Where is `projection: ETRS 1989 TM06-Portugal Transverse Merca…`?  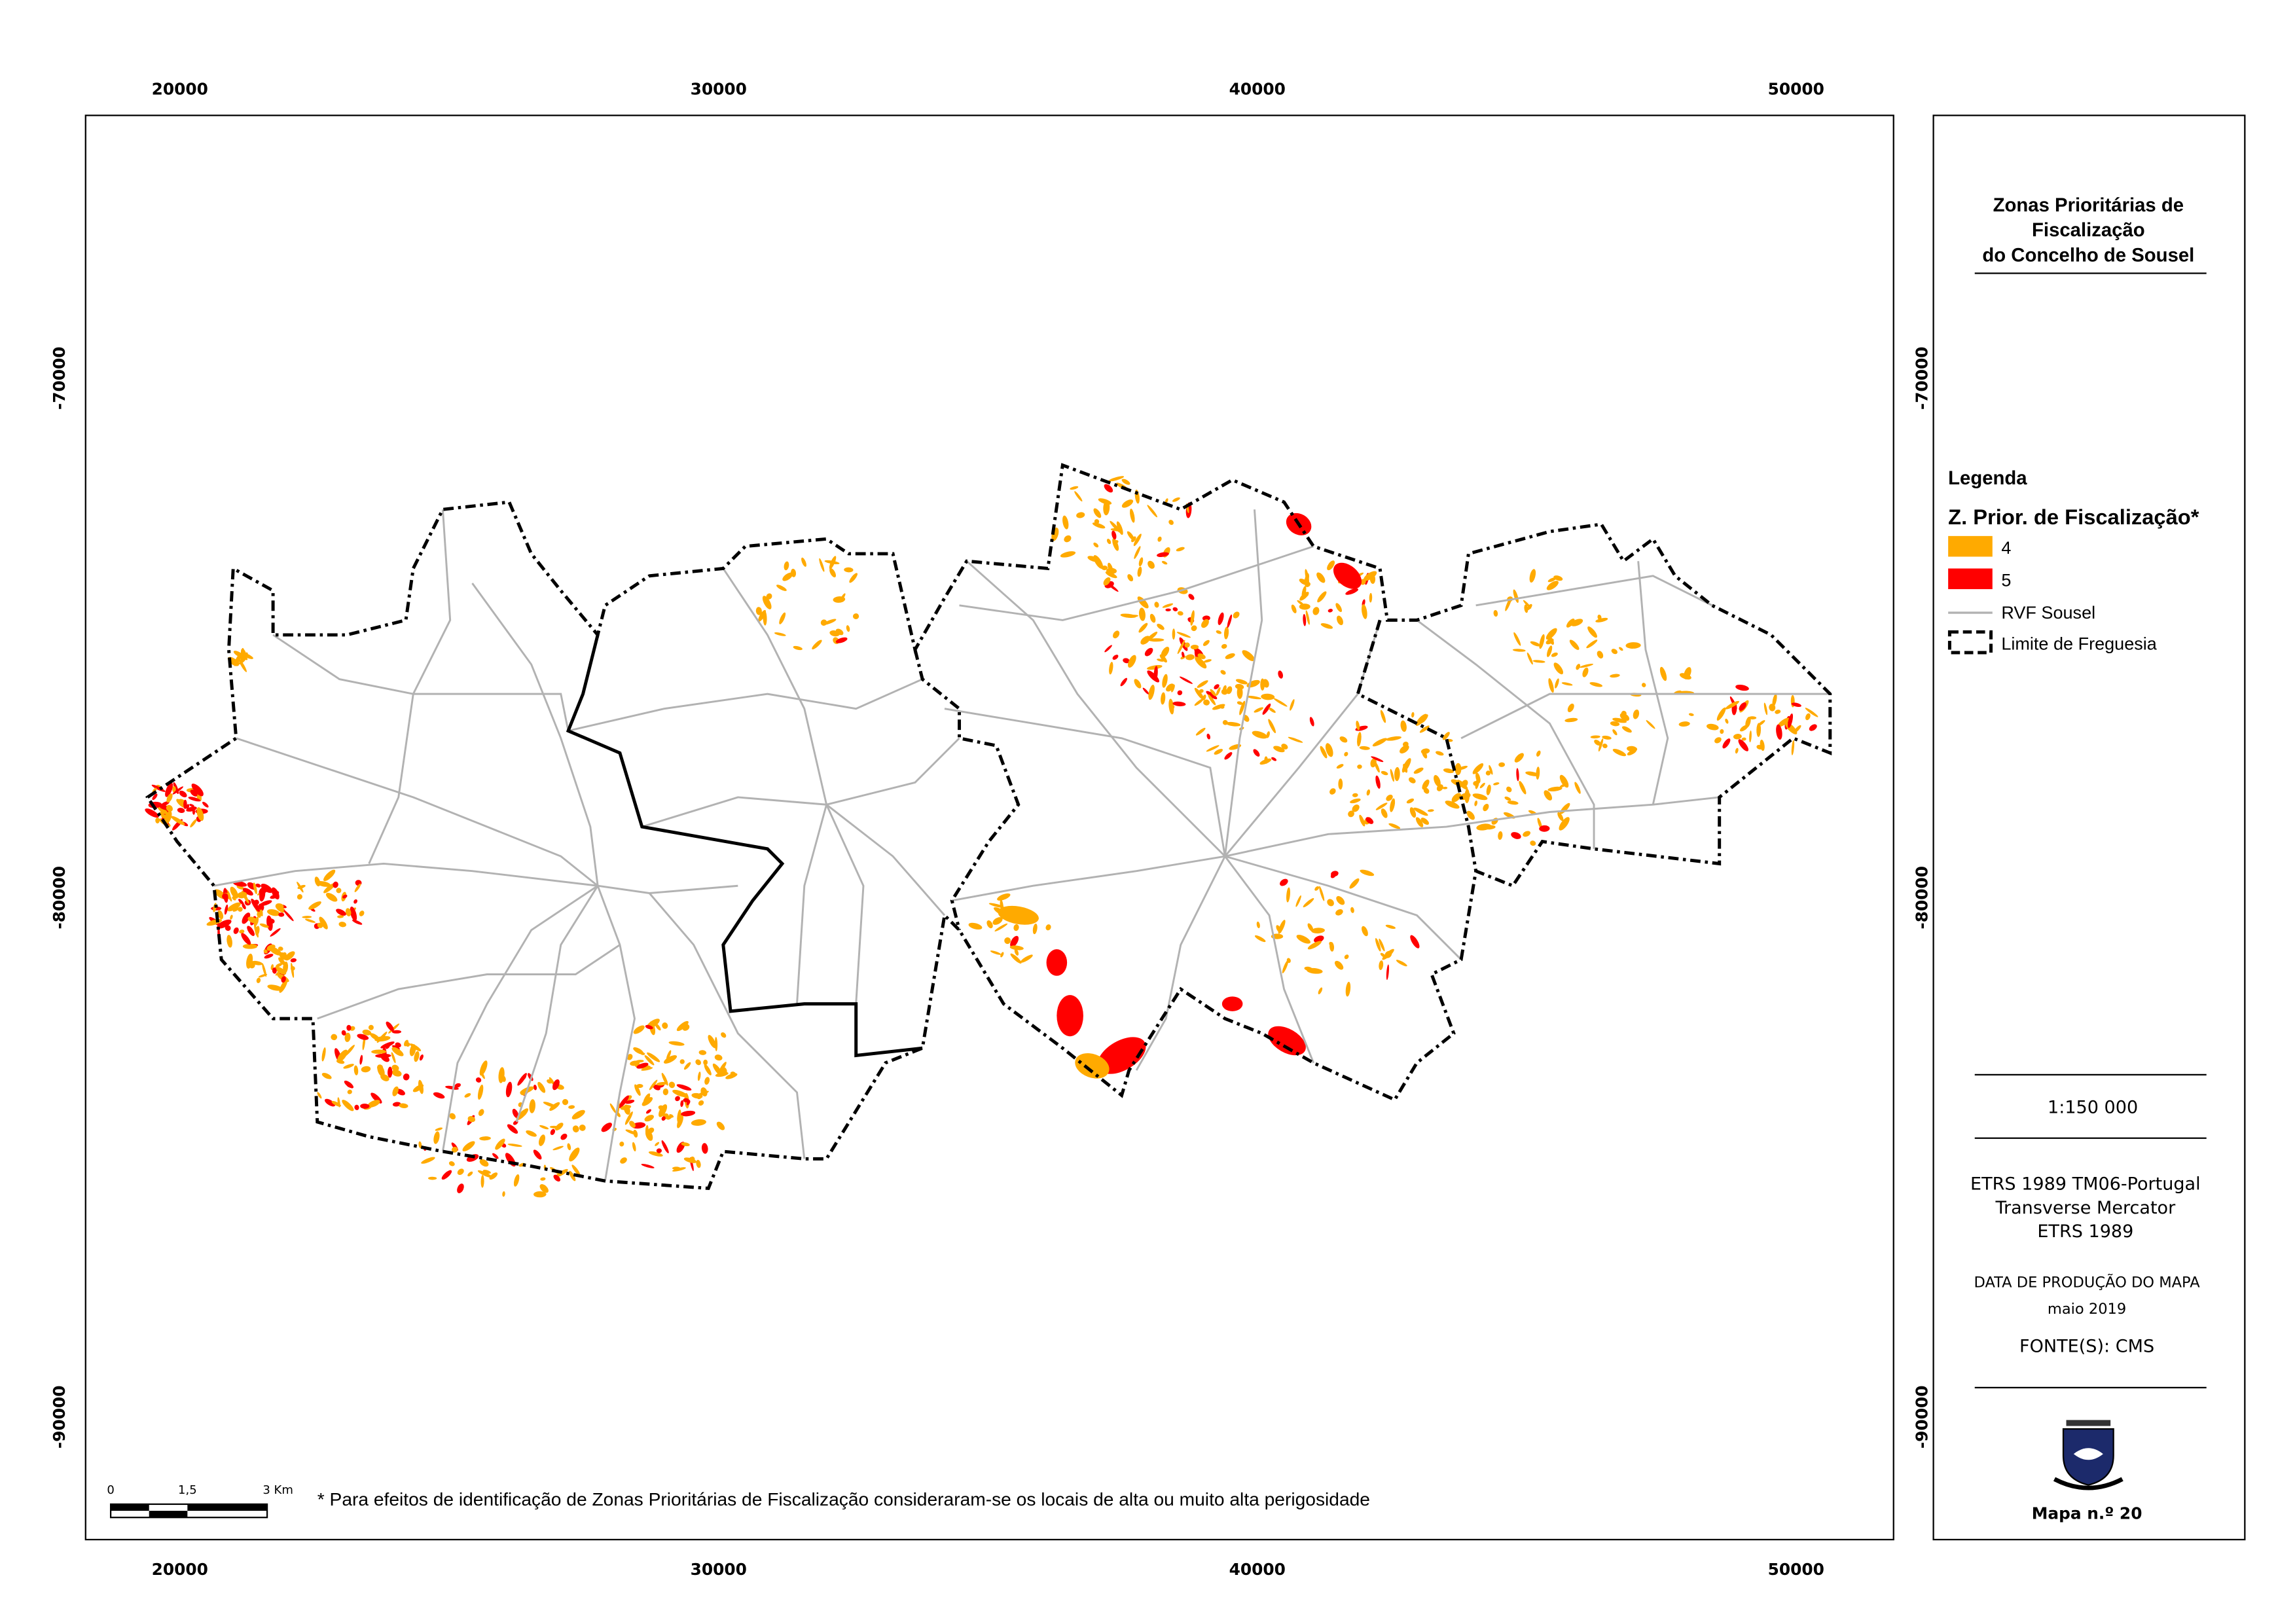 projection: ETRS 1989 TM06-Portugal Transverse Merca… is located at coordinates (2086, 1208).